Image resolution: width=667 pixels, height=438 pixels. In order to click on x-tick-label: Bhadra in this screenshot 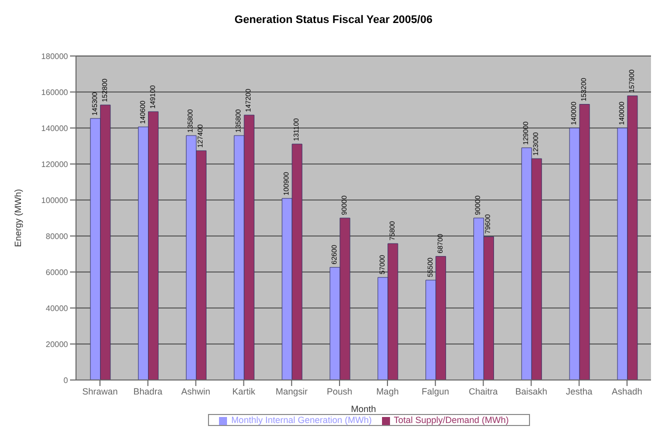, I will do `click(147, 391)`.